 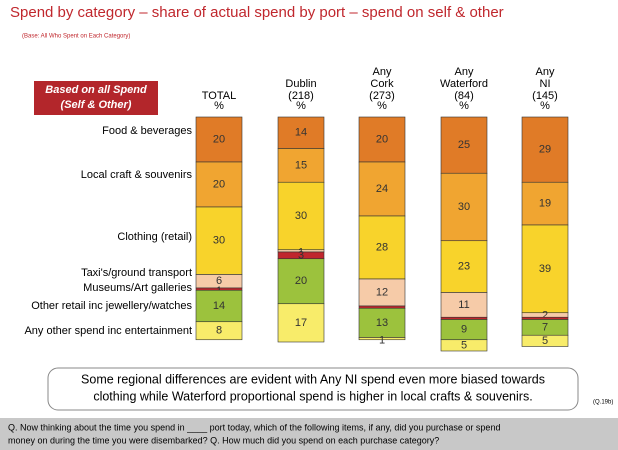 I want to click on category-label: Clothing (retail), so click(x=154, y=237).